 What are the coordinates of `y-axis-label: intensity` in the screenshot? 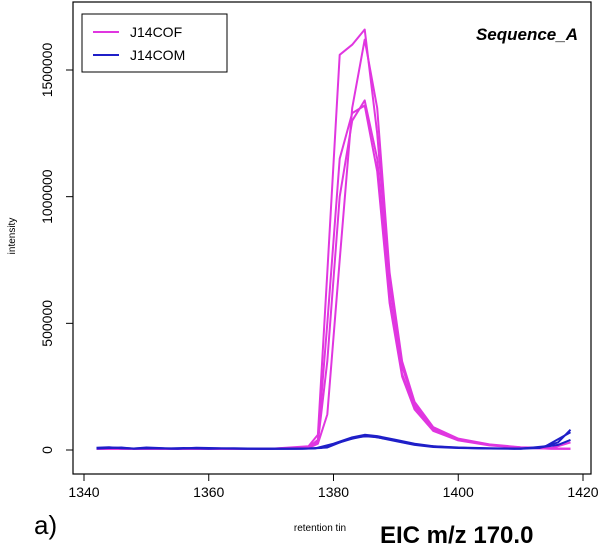 It's located at (12, 236).